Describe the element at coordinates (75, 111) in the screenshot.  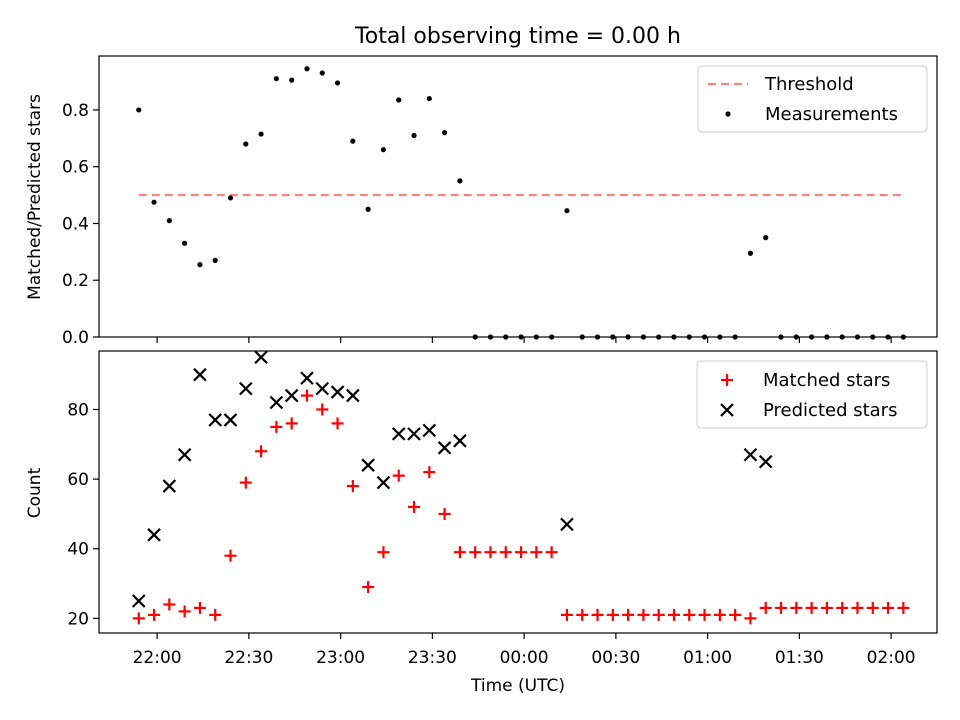
I see `y-tick-label: 0.8` at that location.